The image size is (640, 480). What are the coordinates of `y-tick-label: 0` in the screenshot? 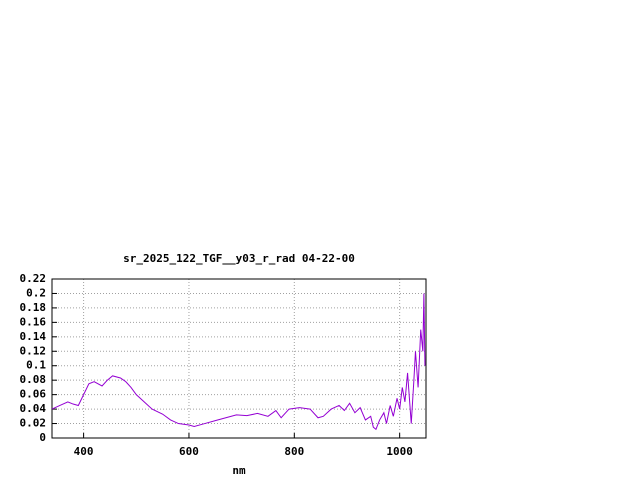 It's located at (42, 437).